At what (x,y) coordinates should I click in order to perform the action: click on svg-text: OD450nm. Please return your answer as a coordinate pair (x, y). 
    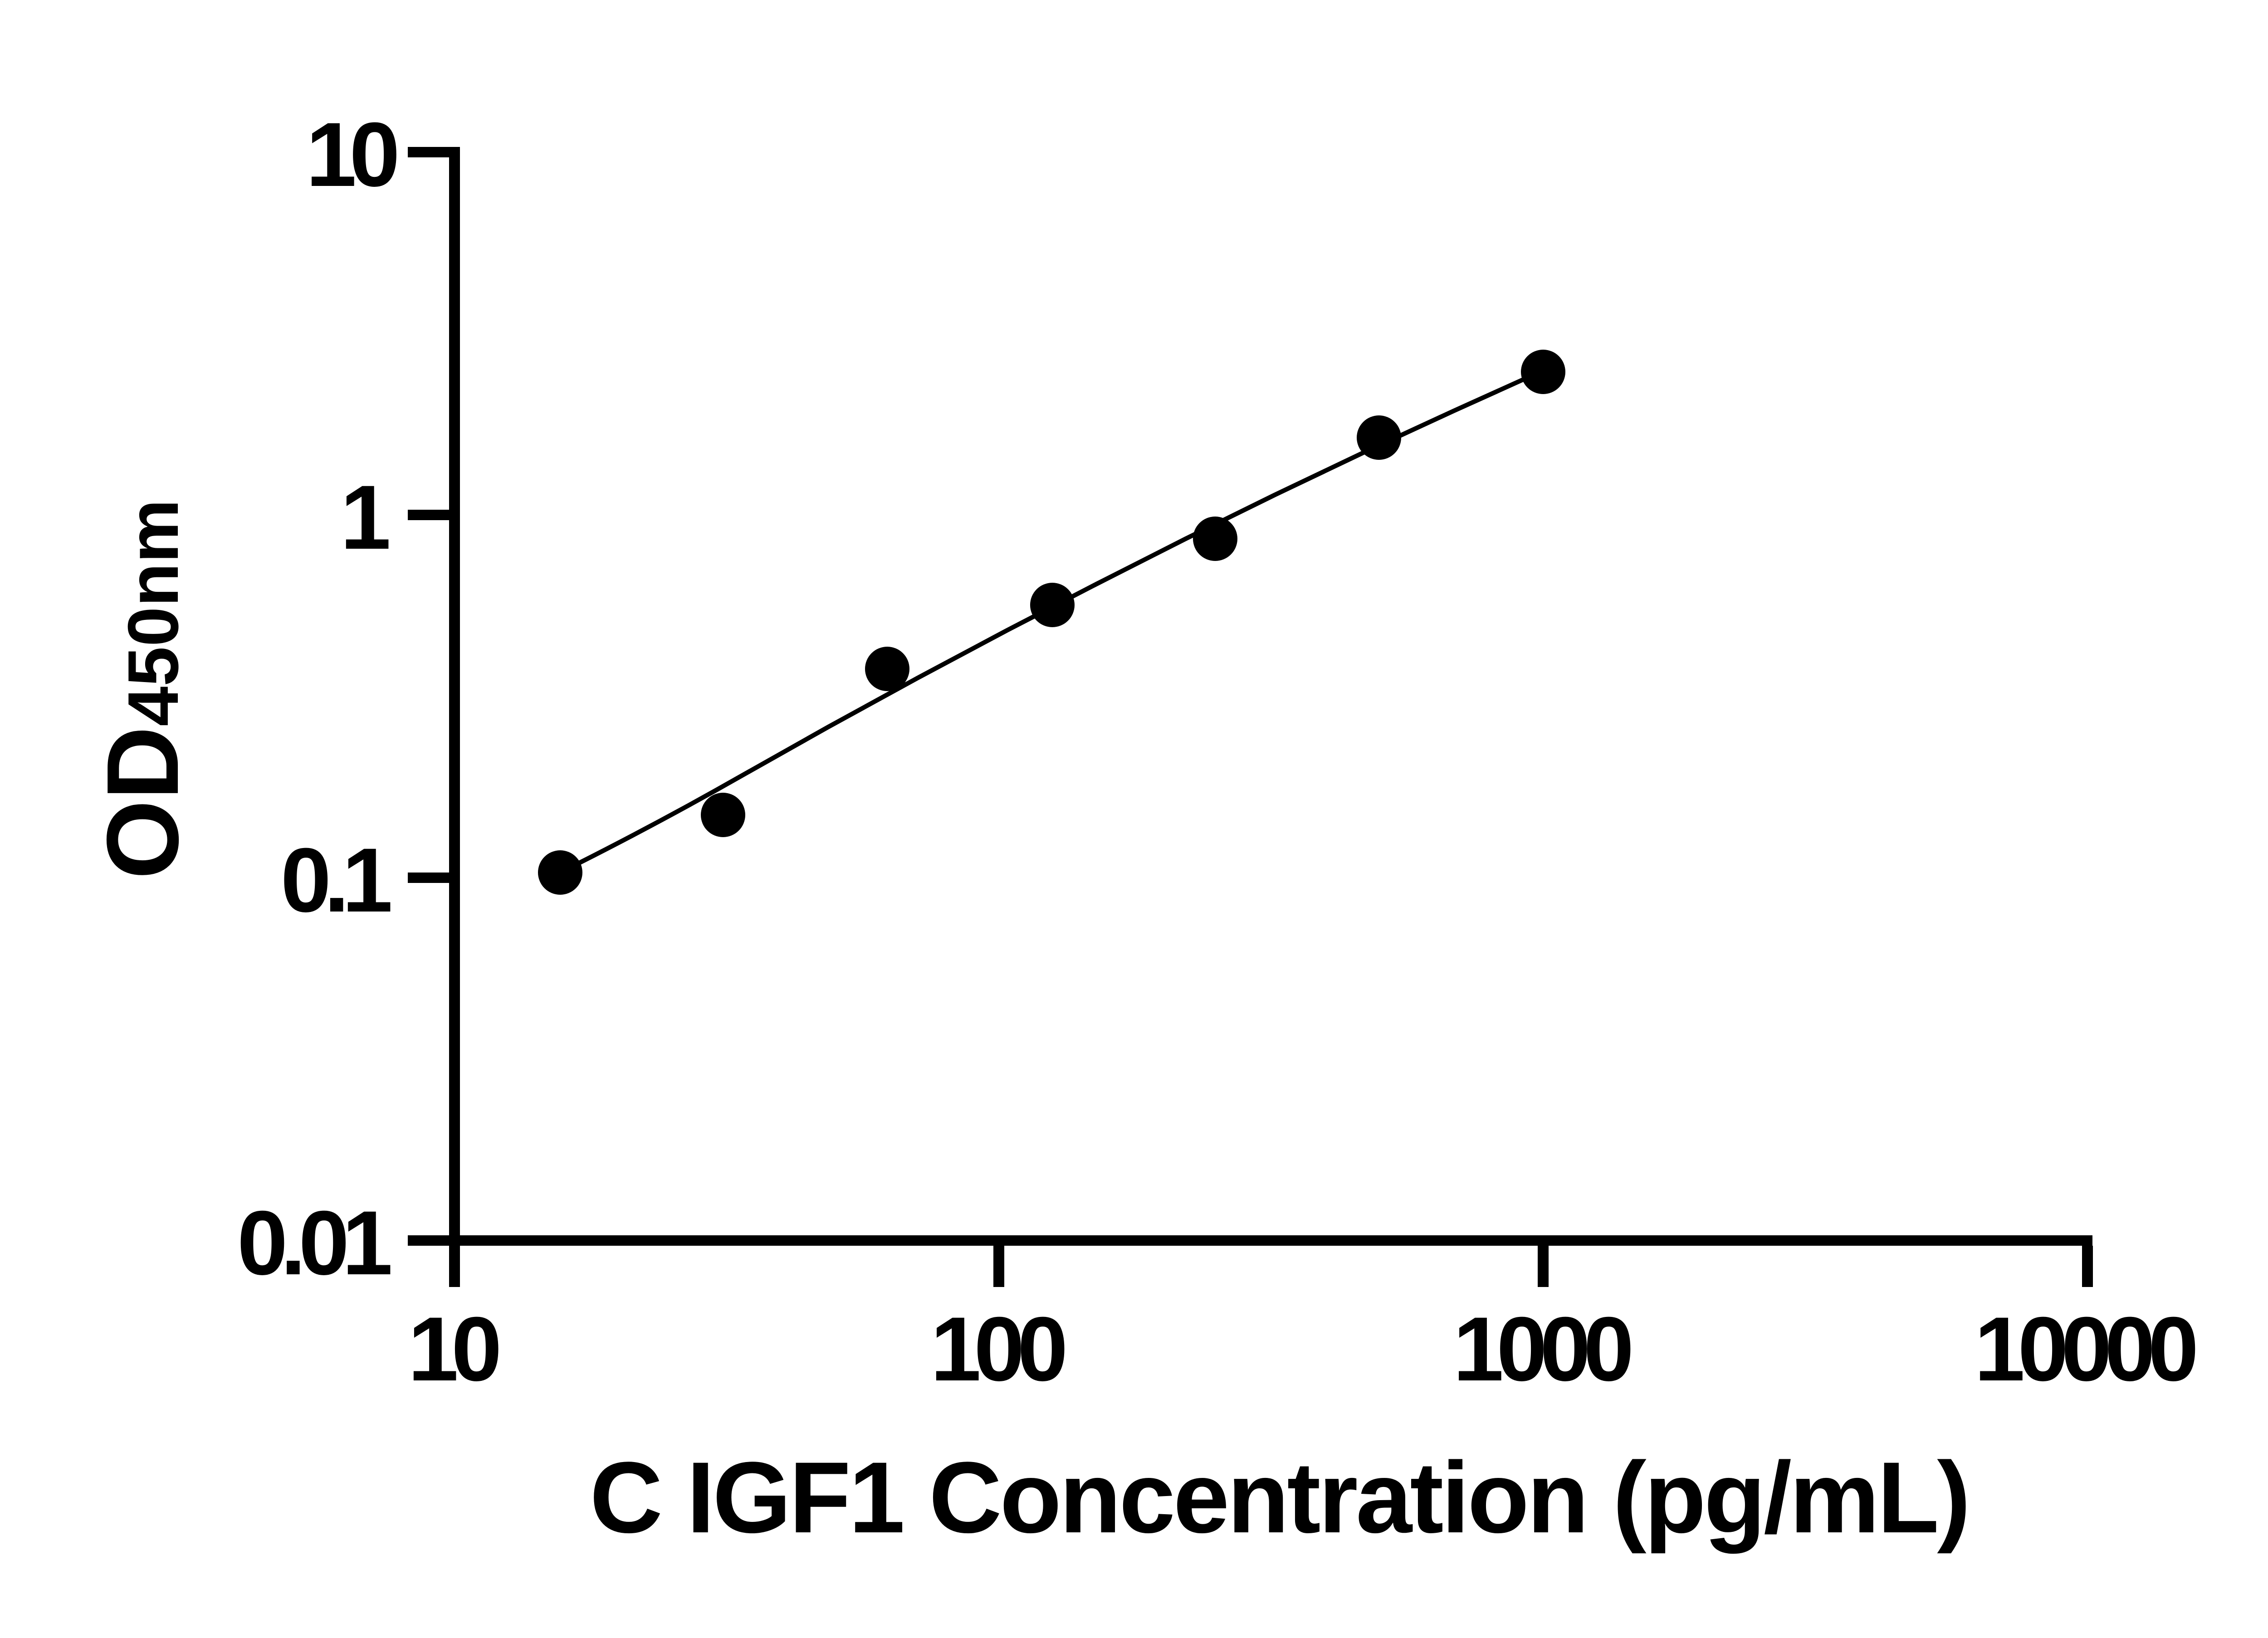
    Looking at the image, I should click on (143, 689).